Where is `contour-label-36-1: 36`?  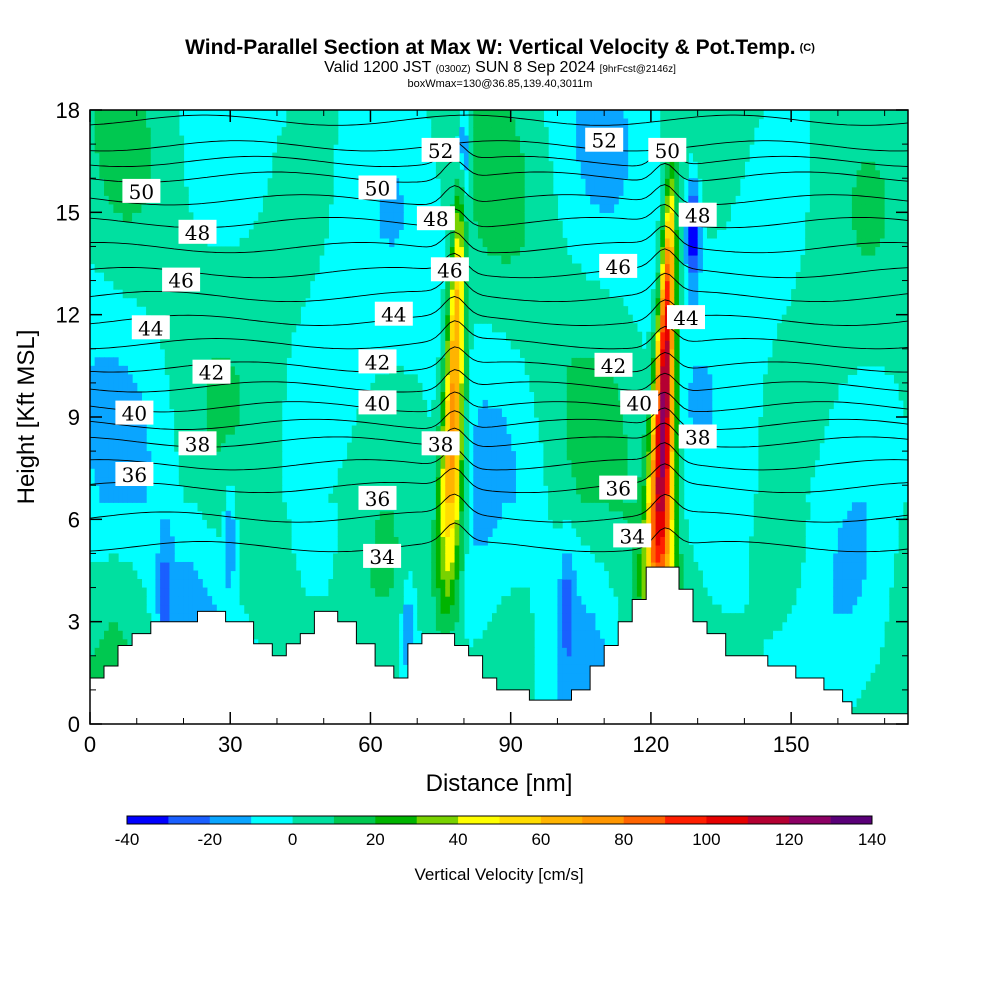
contour-label-36-1: 36 is located at coordinates (134, 474).